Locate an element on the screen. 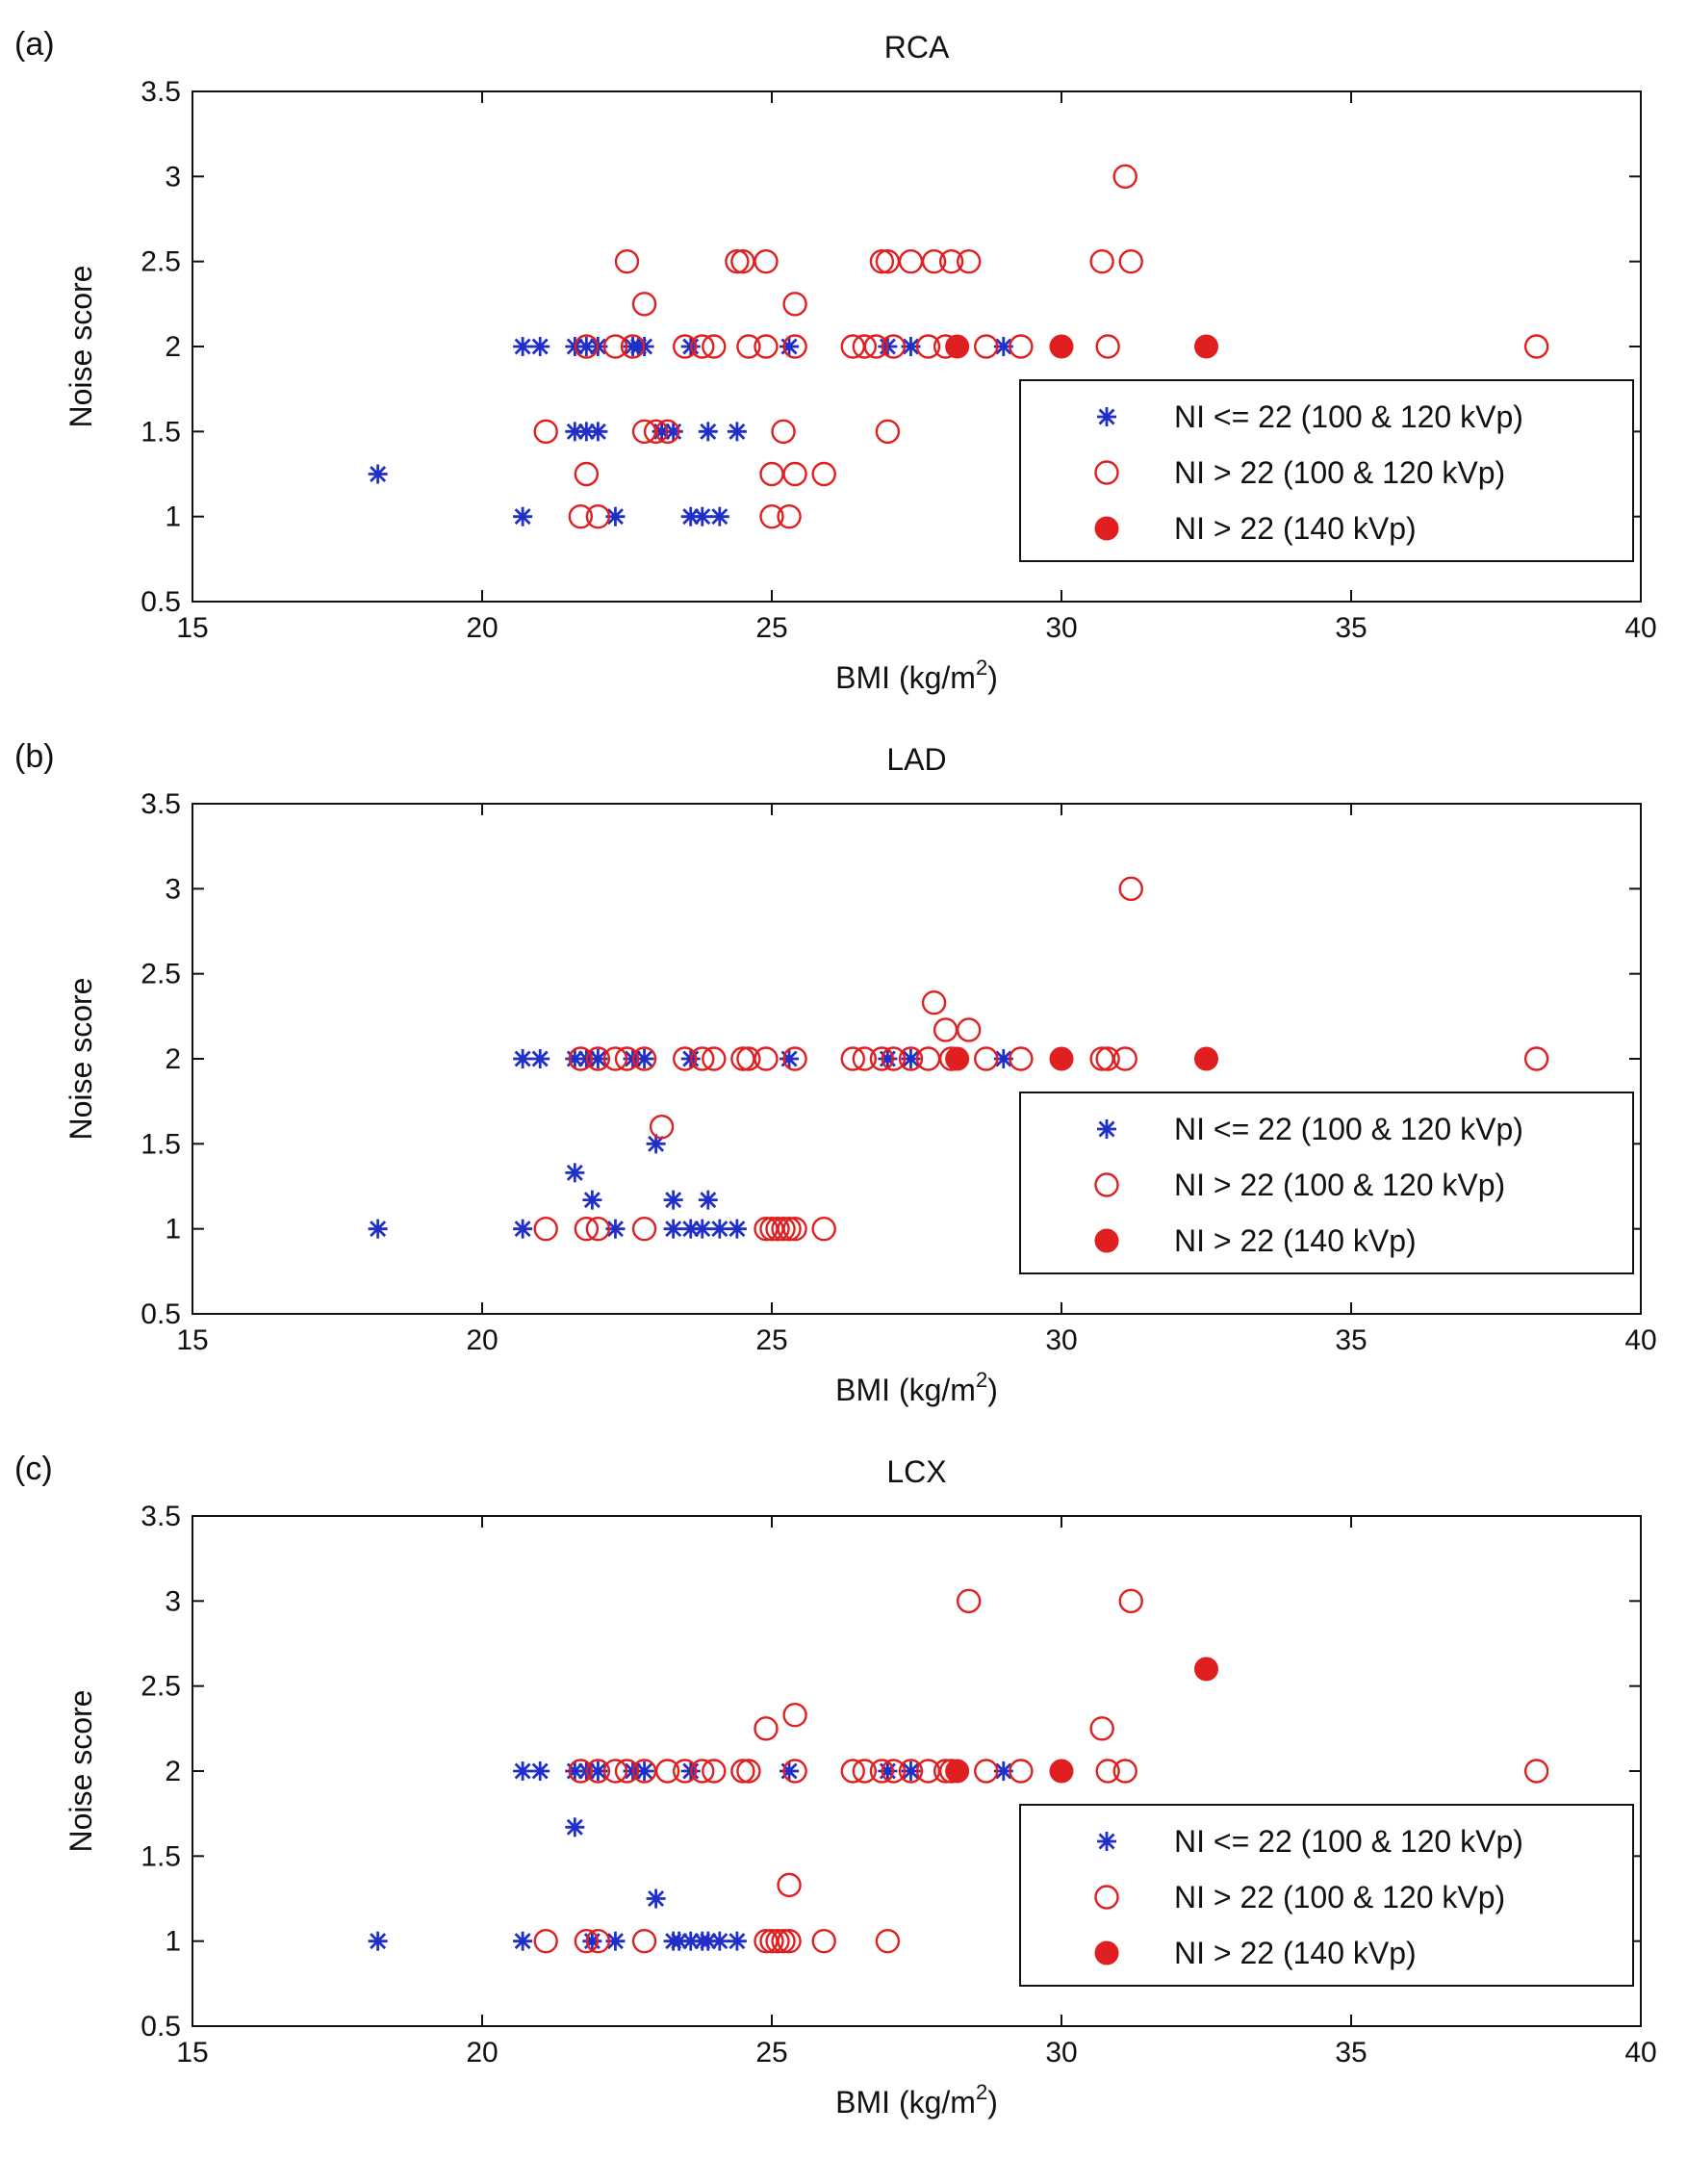 The width and height of the screenshot is (1687, 2184). legend-marker-star is located at coordinates (1106, 1842).